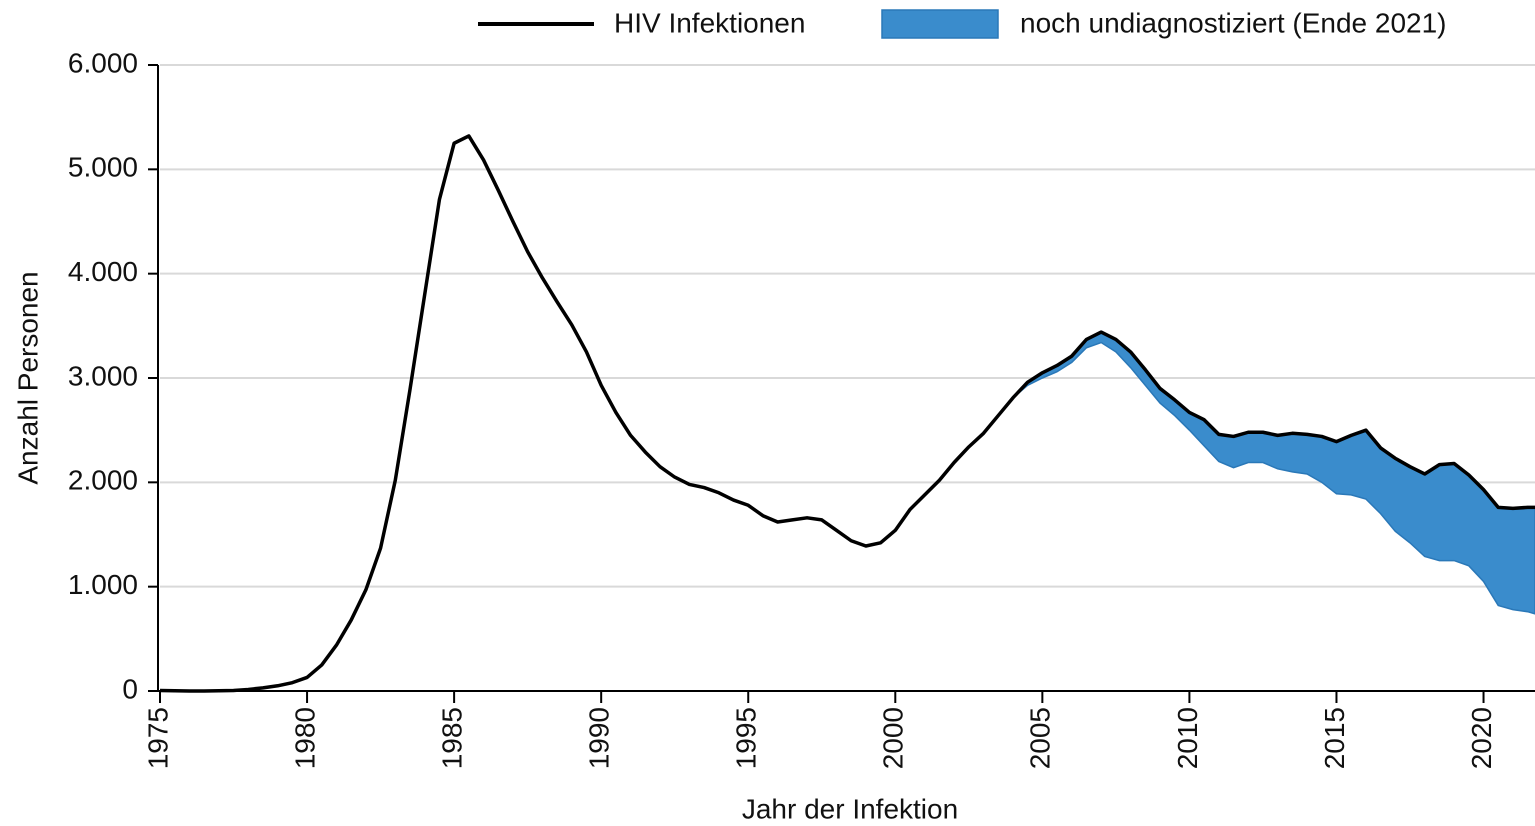 The width and height of the screenshot is (1535, 826). I want to click on x-tick-label: 1980, so click(304, 738).